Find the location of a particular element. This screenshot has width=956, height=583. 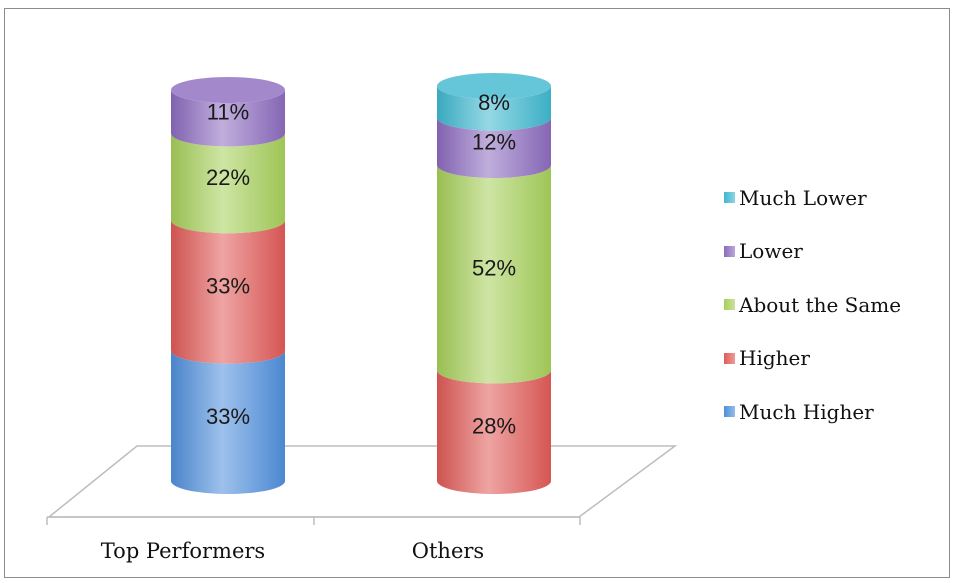

data-label-others-lower: 12% is located at coordinates (494, 141).